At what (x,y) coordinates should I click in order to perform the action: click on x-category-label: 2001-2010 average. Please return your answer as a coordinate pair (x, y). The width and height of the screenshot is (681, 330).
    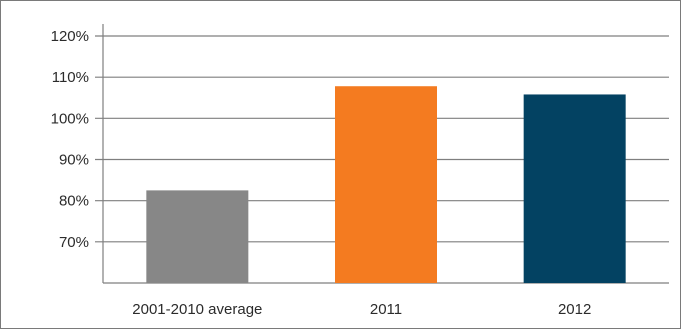
    Looking at the image, I should click on (197, 309).